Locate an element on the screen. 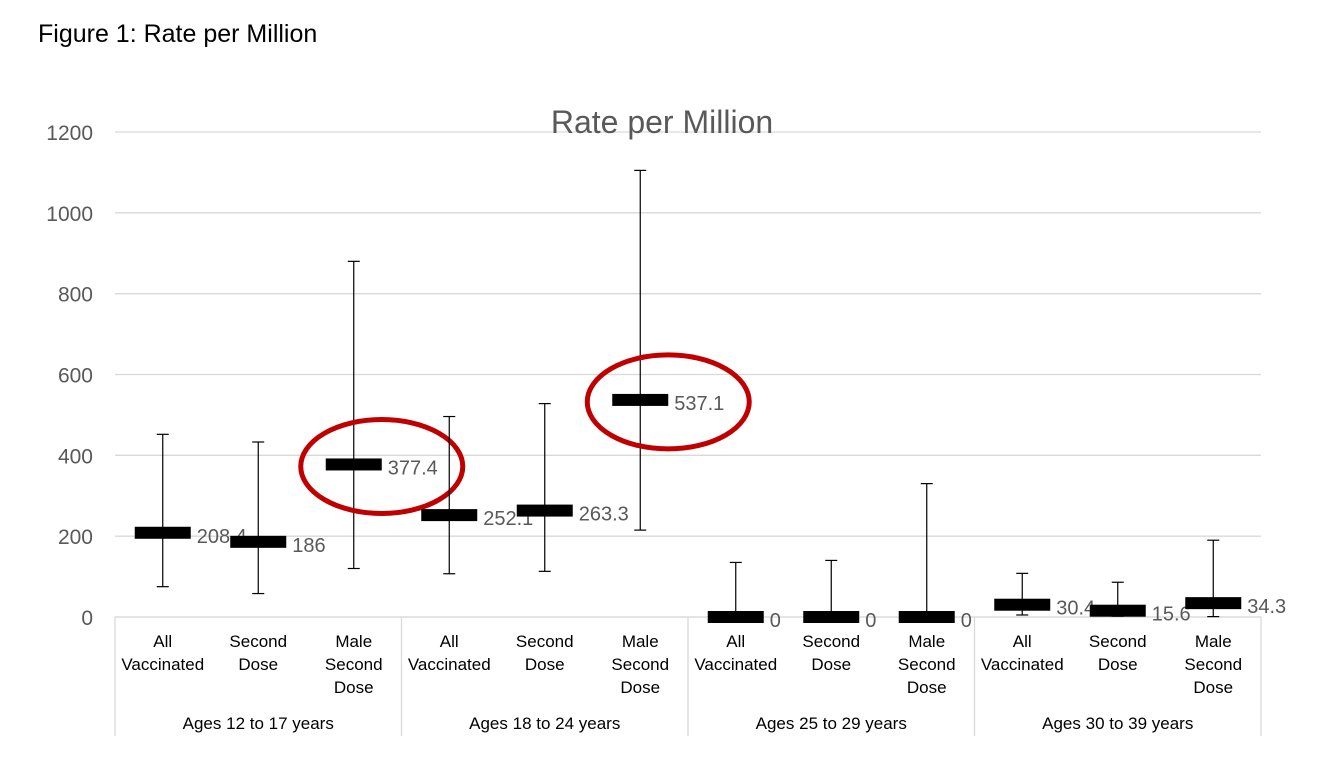 The image size is (1338, 764). data-label: 263.3 is located at coordinates (604, 515).